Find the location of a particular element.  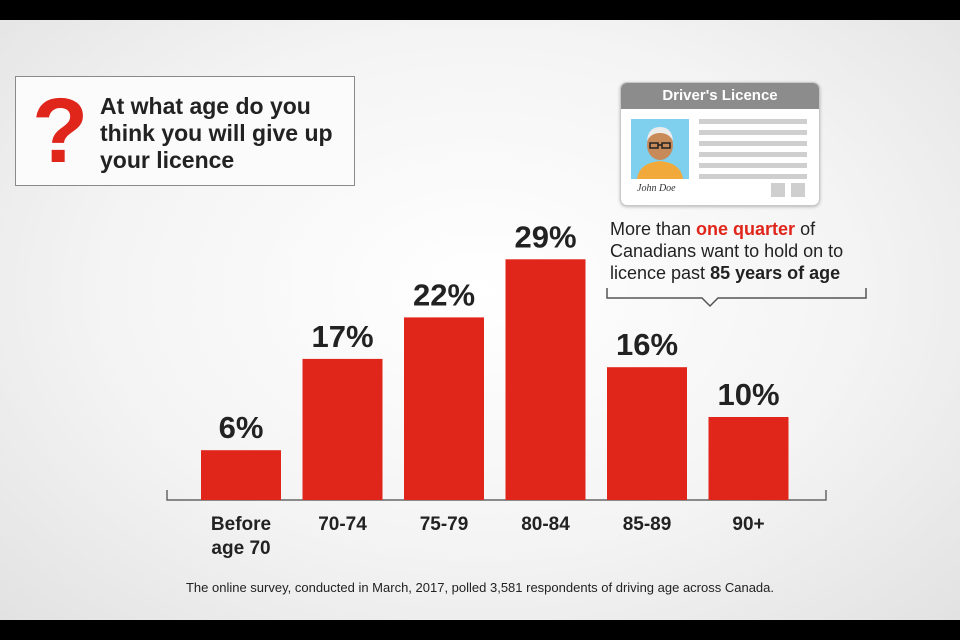

data-label-4: 29% is located at coordinates (545, 236).